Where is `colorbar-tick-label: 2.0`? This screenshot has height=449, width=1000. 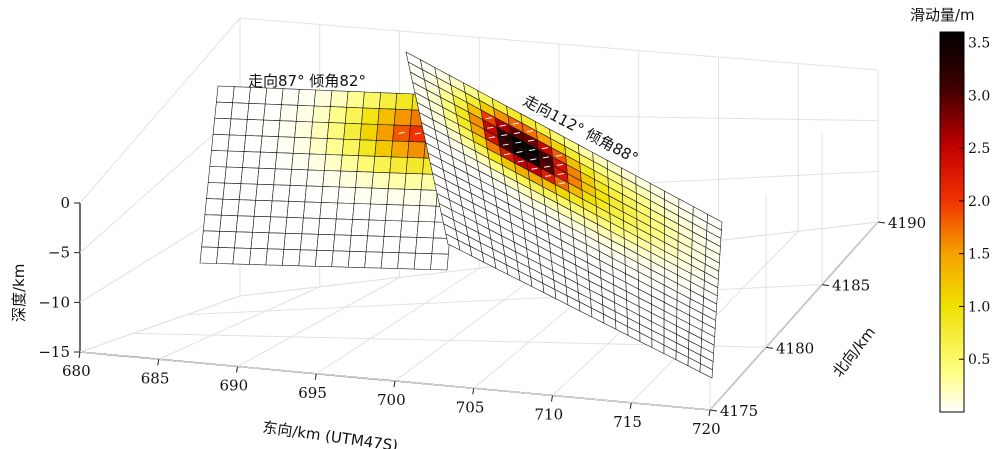
colorbar-tick-label: 2.0 is located at coordinates (979, 202).